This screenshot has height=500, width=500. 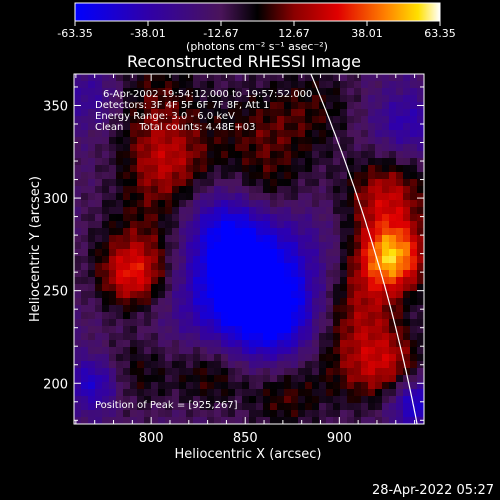 What do you see at coordinates (151, 438) in the screenshot?
I see `x-tick-label: 800` at bounding box center [151, 438].